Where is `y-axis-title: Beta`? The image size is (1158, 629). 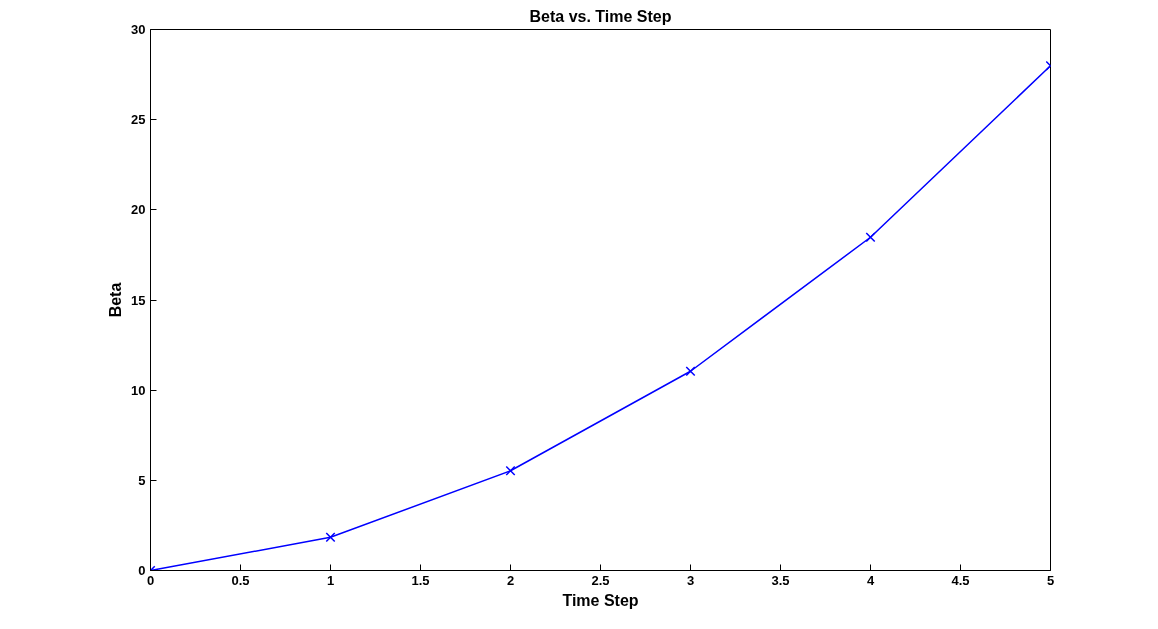
y-axis-title: Beta is located at coordinates (116, 300).